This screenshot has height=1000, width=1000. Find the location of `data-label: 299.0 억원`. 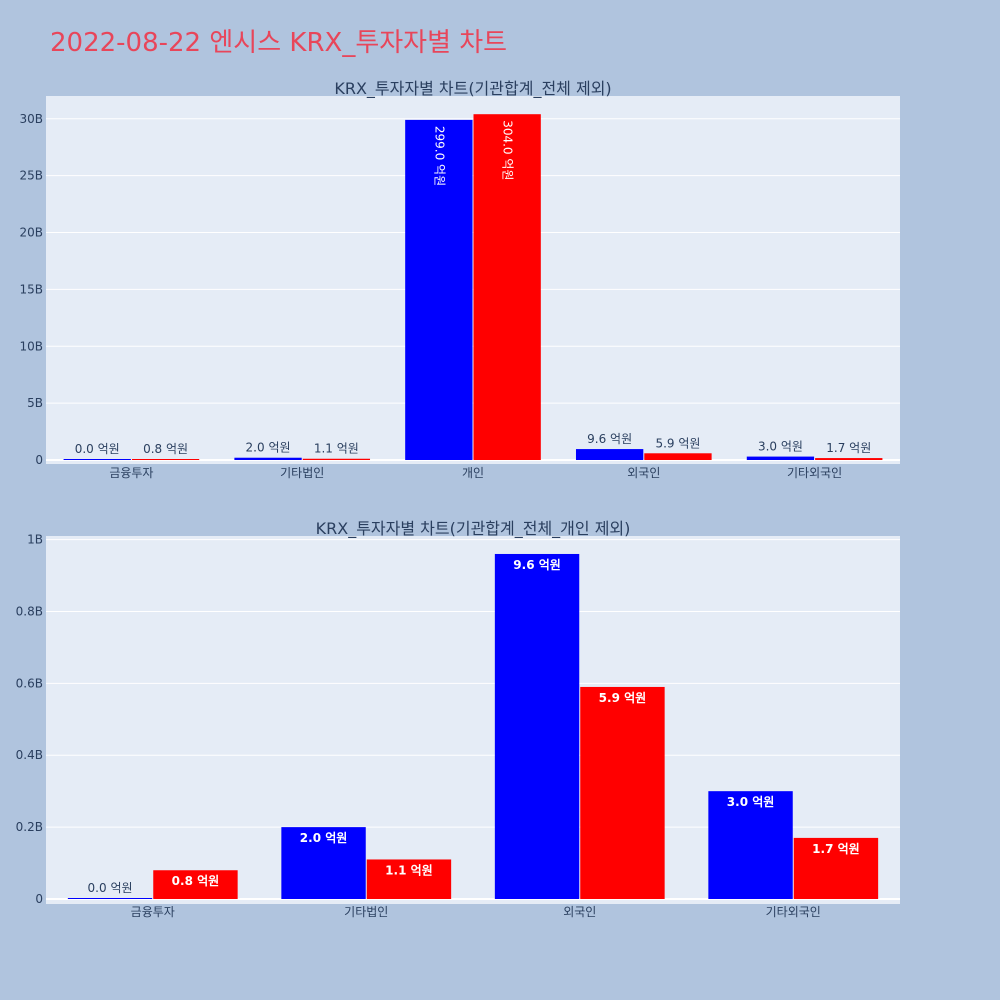

data-label: 299.0 억원 is located at coordinates (439, 156).